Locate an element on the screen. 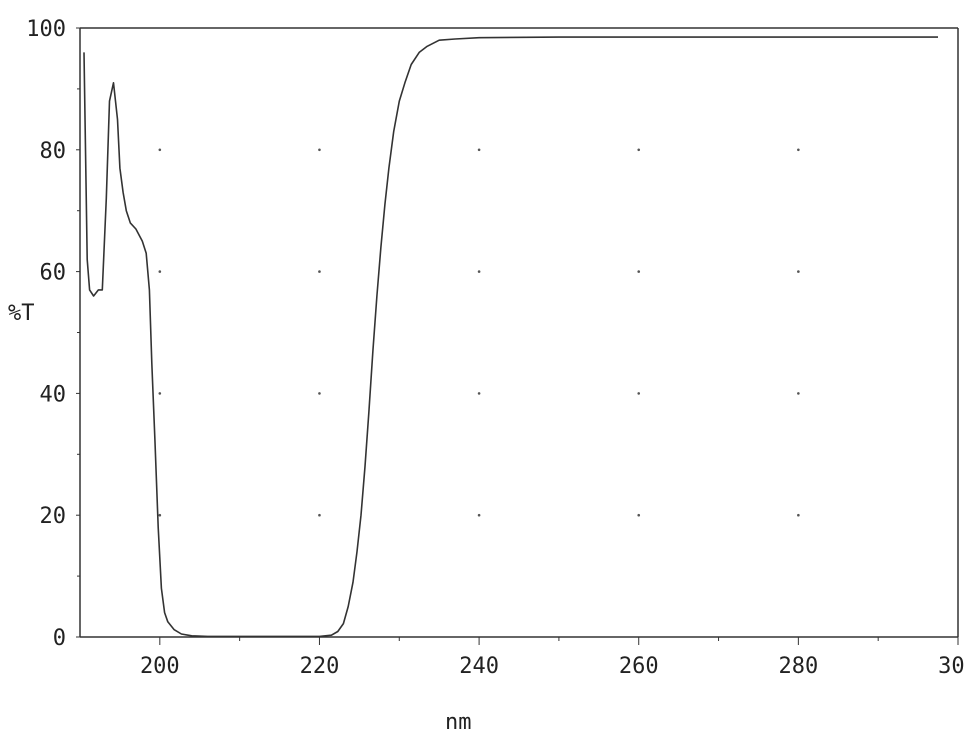  y-tick-label: 80 is located at coordinates (53, 151).